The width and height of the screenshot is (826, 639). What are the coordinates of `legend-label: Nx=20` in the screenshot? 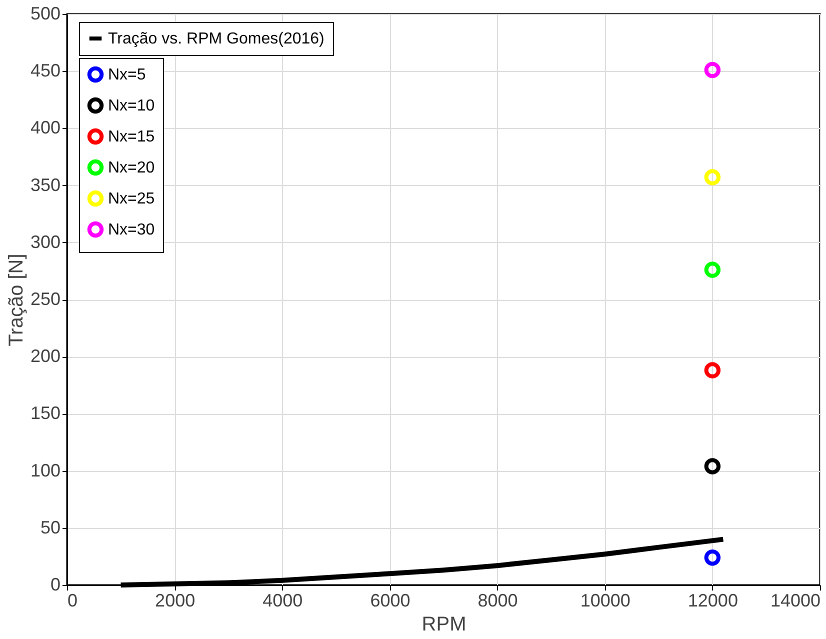 It's located at (131, 168).